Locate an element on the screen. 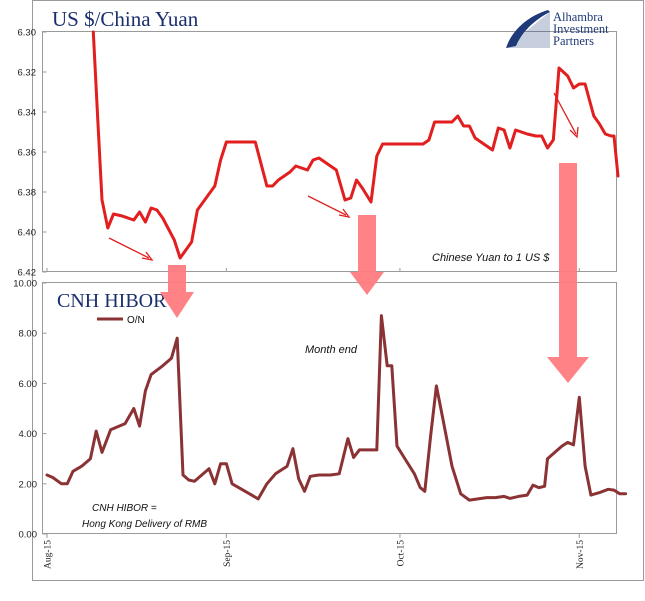 This screenshot has height=601, width=645. hibor-y-tick-label: 2.00 is located at coordinates (28, 484).